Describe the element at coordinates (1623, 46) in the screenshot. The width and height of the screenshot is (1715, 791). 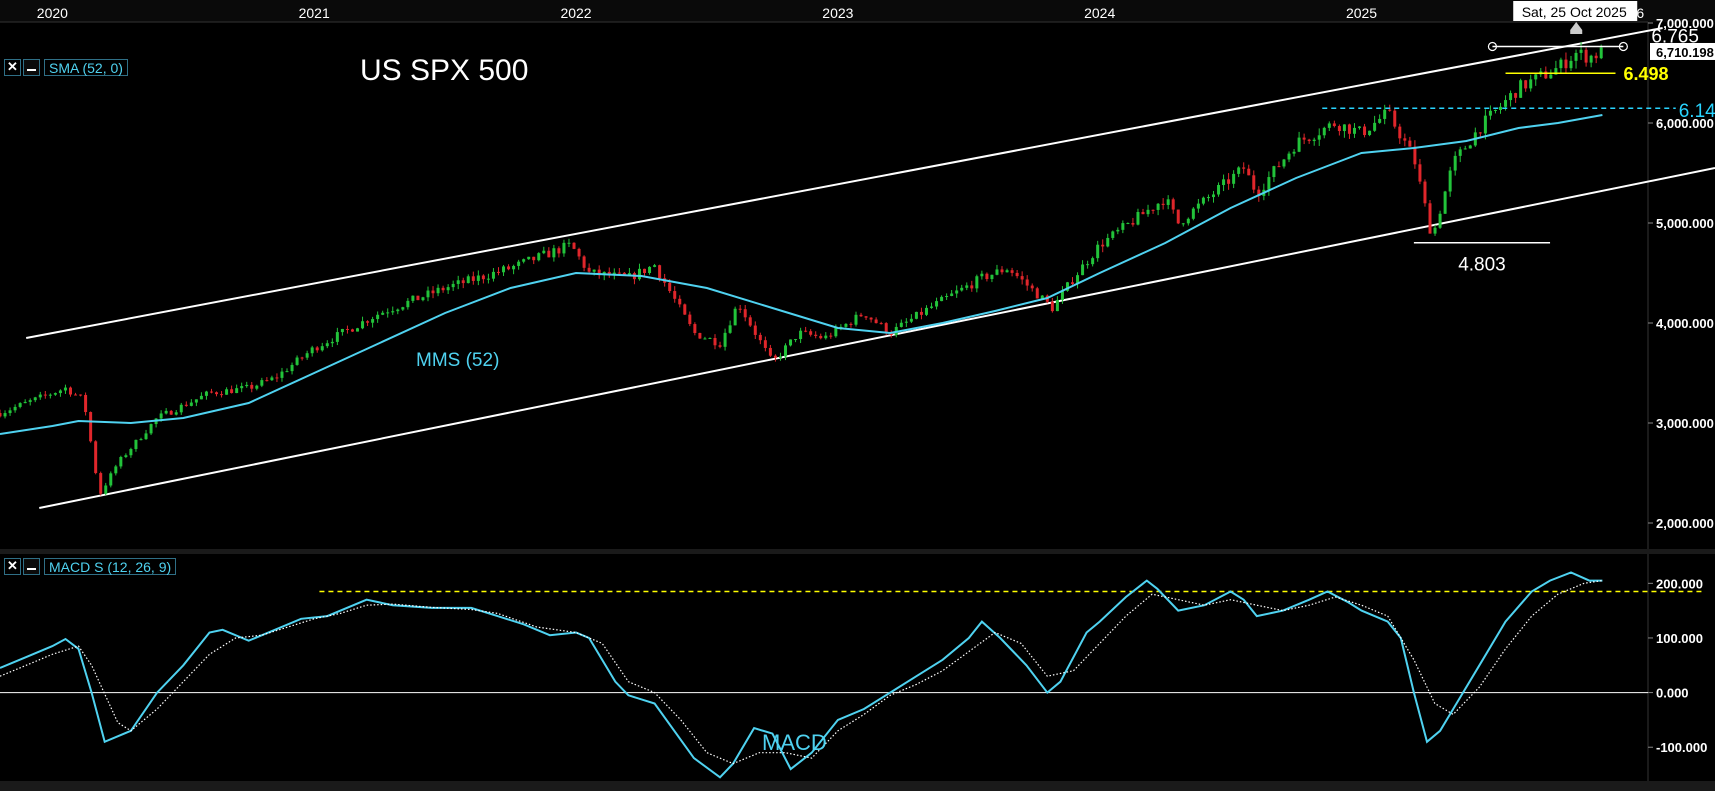
I see `level-handle-icon` at that location.